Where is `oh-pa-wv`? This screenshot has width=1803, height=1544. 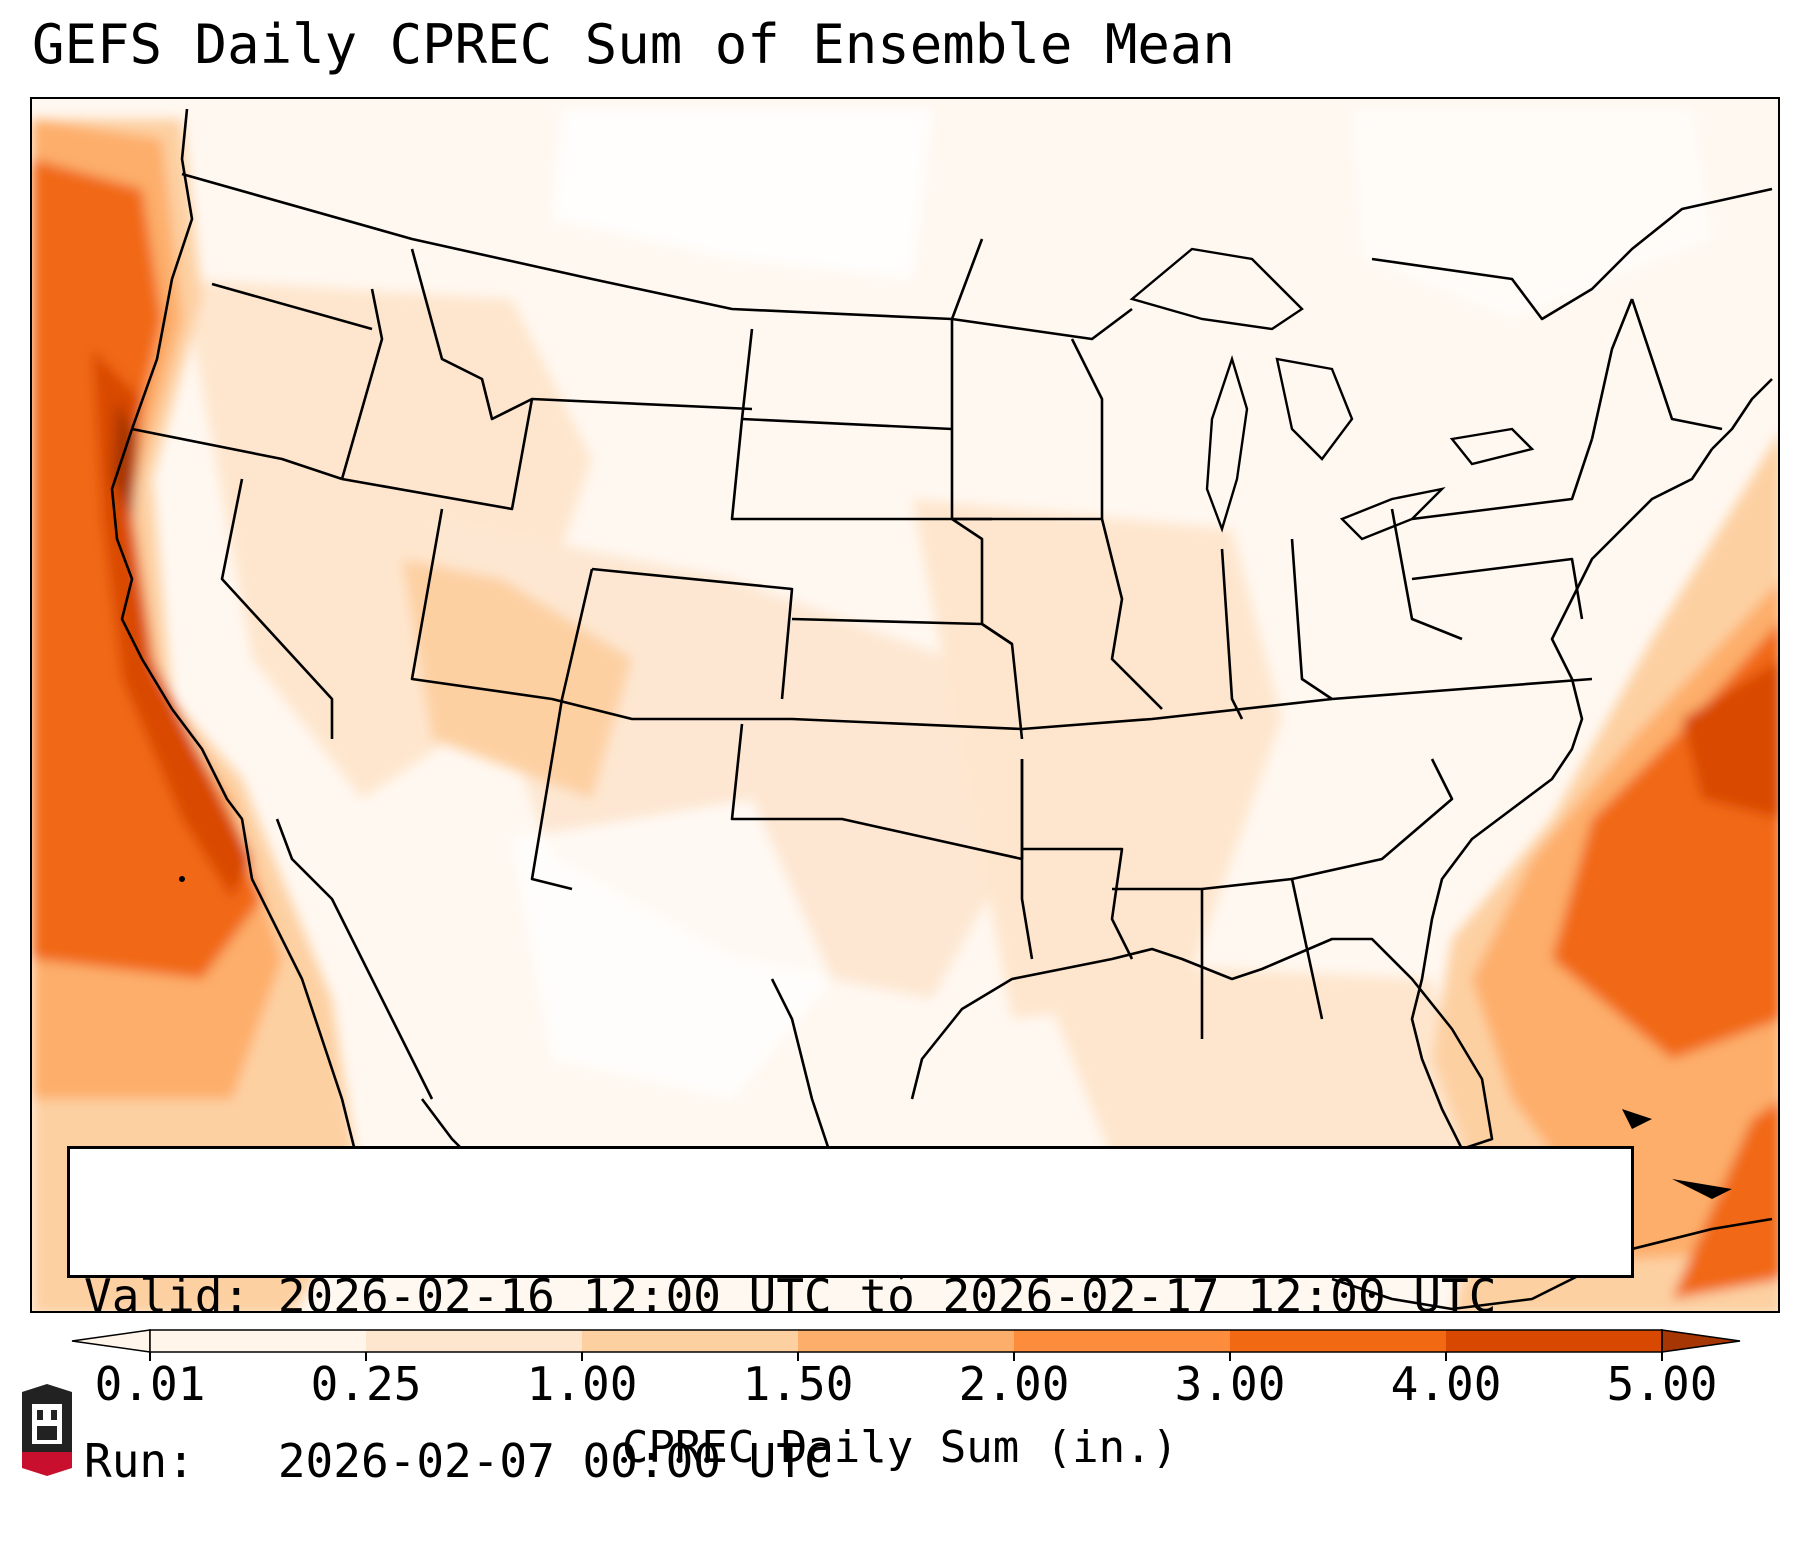
oh-pa-wv is located at coordinates (1426, 574).